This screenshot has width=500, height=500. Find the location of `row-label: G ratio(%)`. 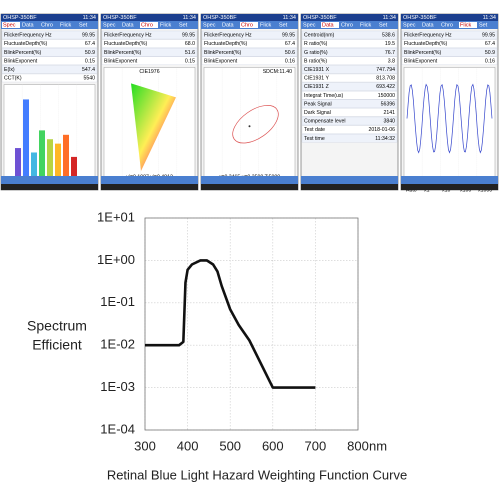

row-label: G ratio(%) is located at coordinates (316, 53).